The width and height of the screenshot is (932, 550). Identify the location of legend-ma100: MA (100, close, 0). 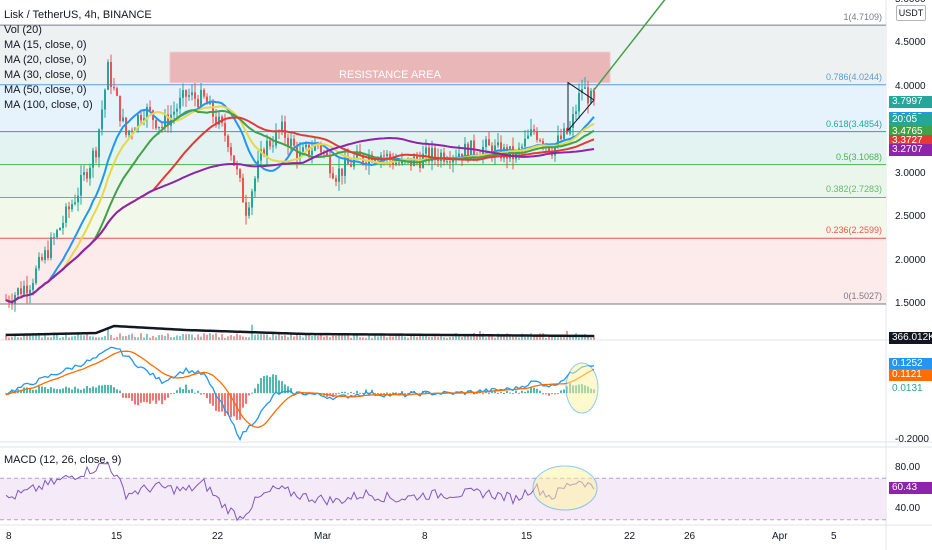
(48, 105).